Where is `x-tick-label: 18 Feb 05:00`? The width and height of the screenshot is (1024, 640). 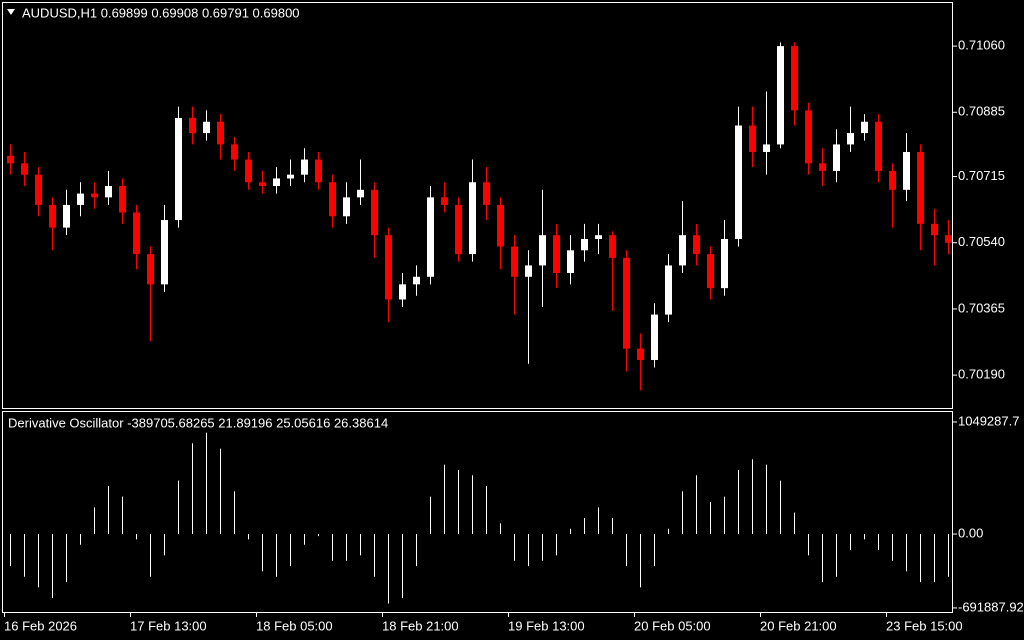 x-tick-label: 18 Feb 05:00 is located at coordinates (294, 625).